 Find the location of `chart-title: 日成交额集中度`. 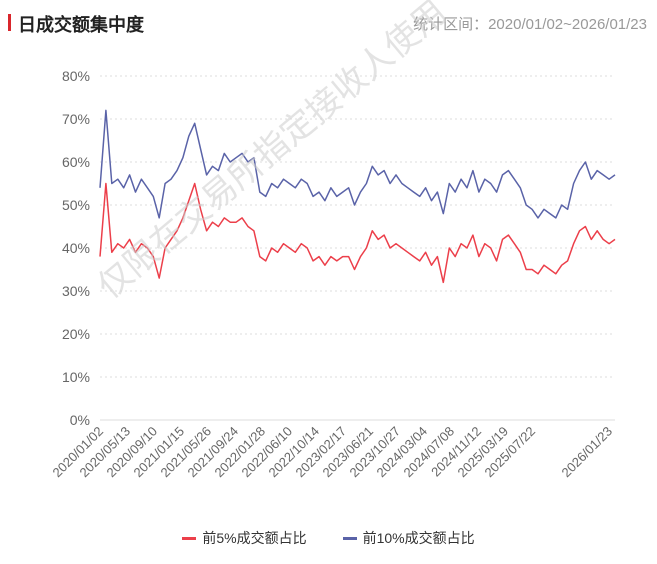

chart-title: 日成交额集中度 is located at coordinates (81, 25).